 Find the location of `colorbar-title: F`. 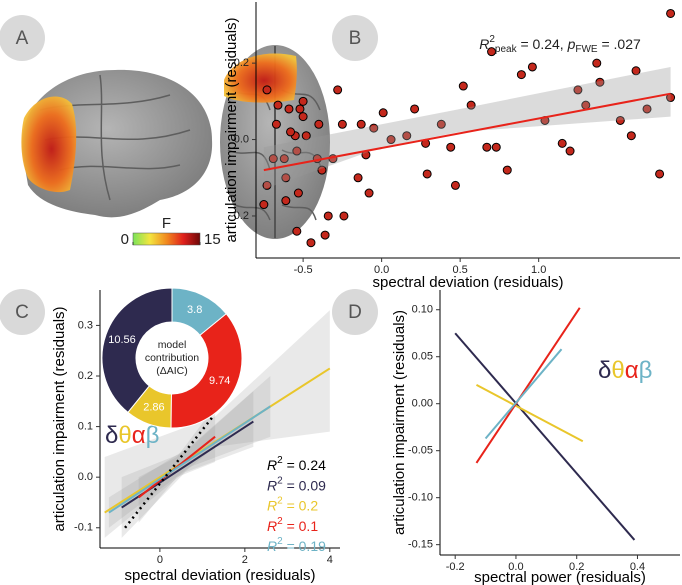

colorbar-title: F is located at coordinates (166, 223).